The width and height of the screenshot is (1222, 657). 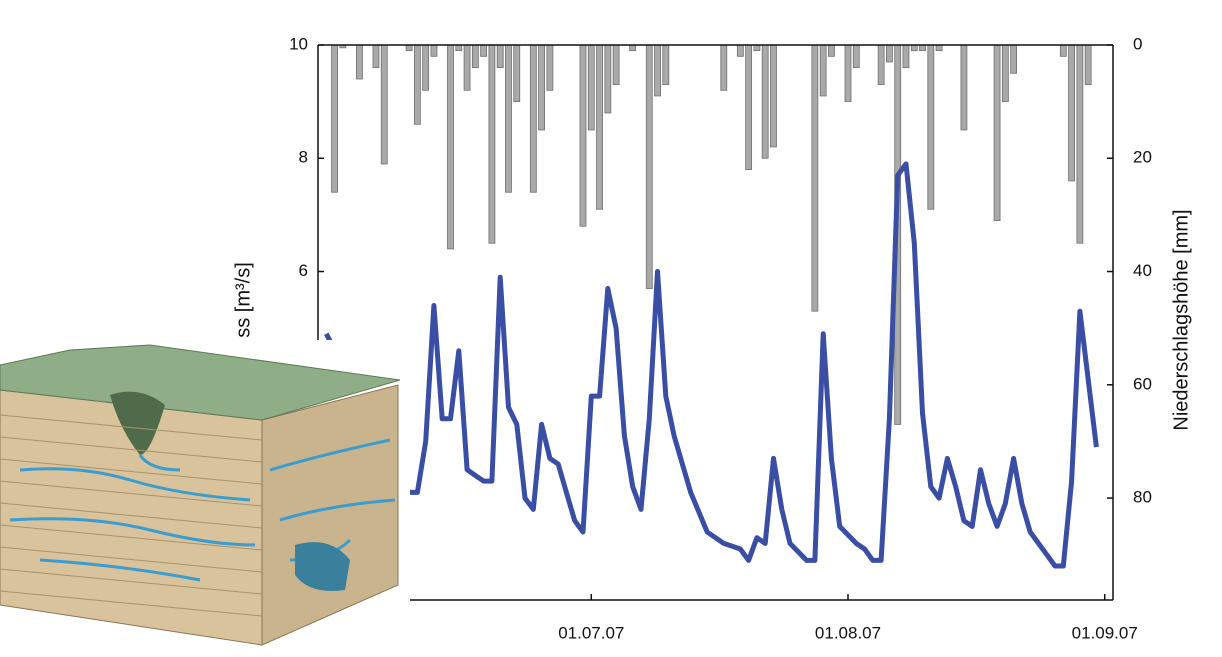 I want to click on y2-tick-label: 80, so click(x=1142, y=497).